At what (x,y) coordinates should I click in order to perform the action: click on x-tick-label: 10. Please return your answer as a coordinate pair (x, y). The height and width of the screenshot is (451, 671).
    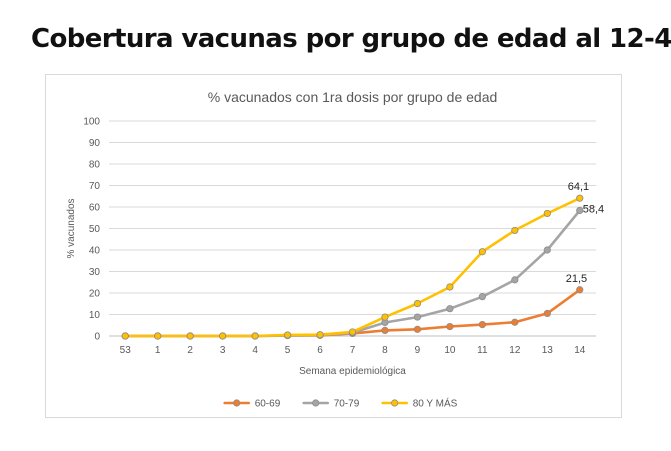
    Looking at the image, I should click on (450, 350).